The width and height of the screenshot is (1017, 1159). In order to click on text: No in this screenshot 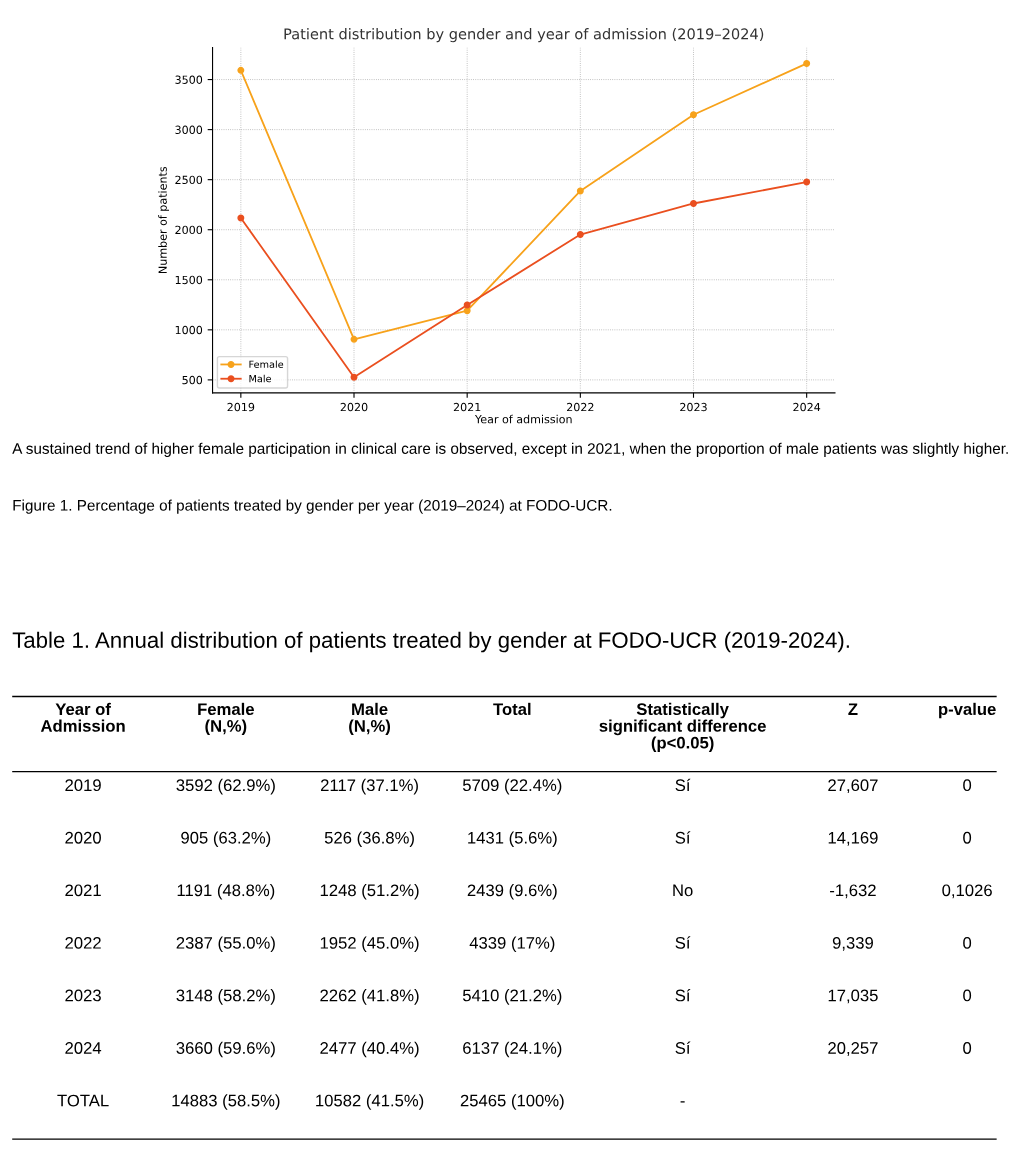, I will do `click(683, 890)`.